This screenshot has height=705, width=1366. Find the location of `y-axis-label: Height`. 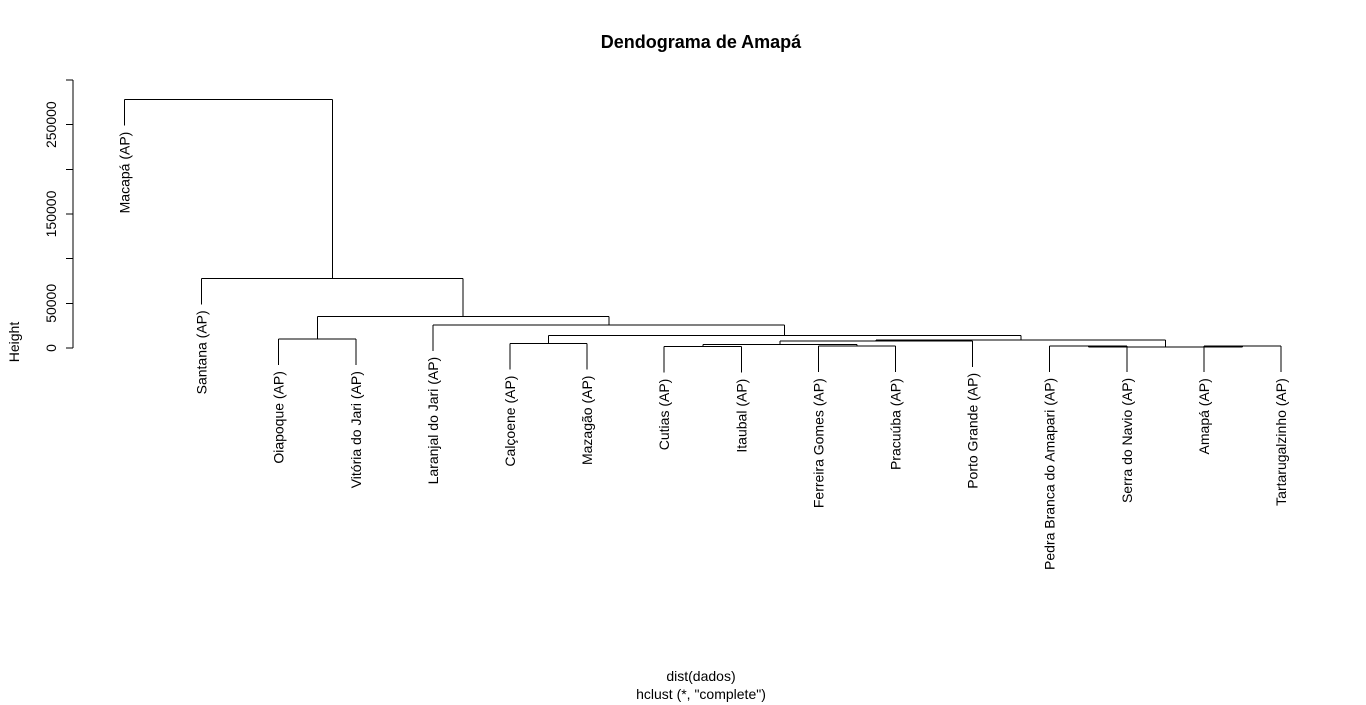

y-axis-label: Height is located at coordinates (14, 342).